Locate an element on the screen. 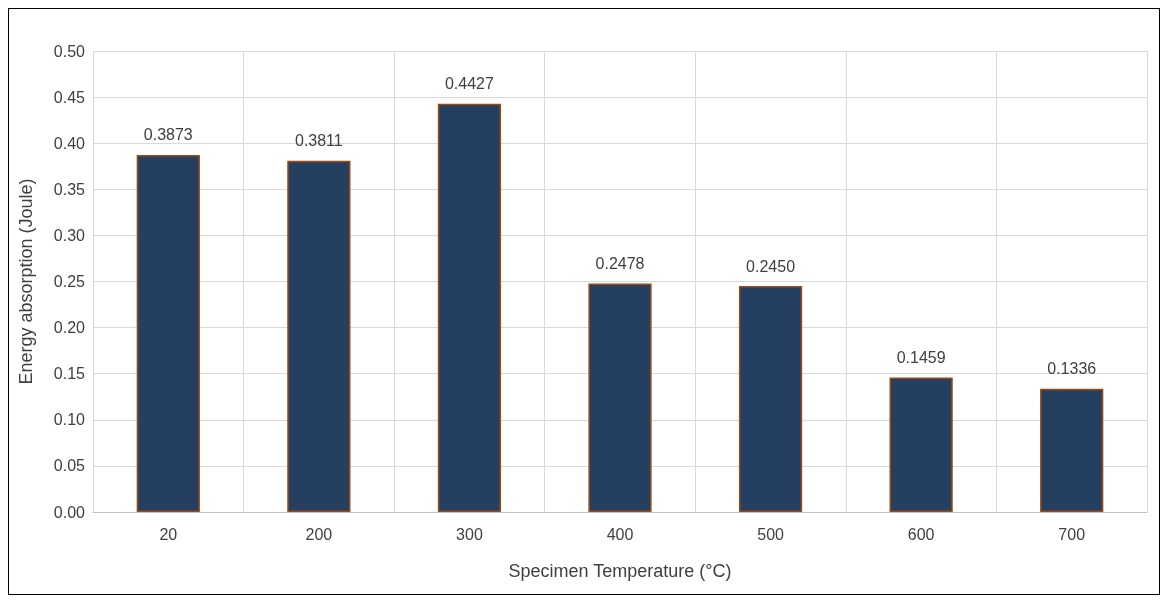 The width and height of the screenshot is (1172, 603). y-tick-label: 0.20 is located at coordinates (69, 328).